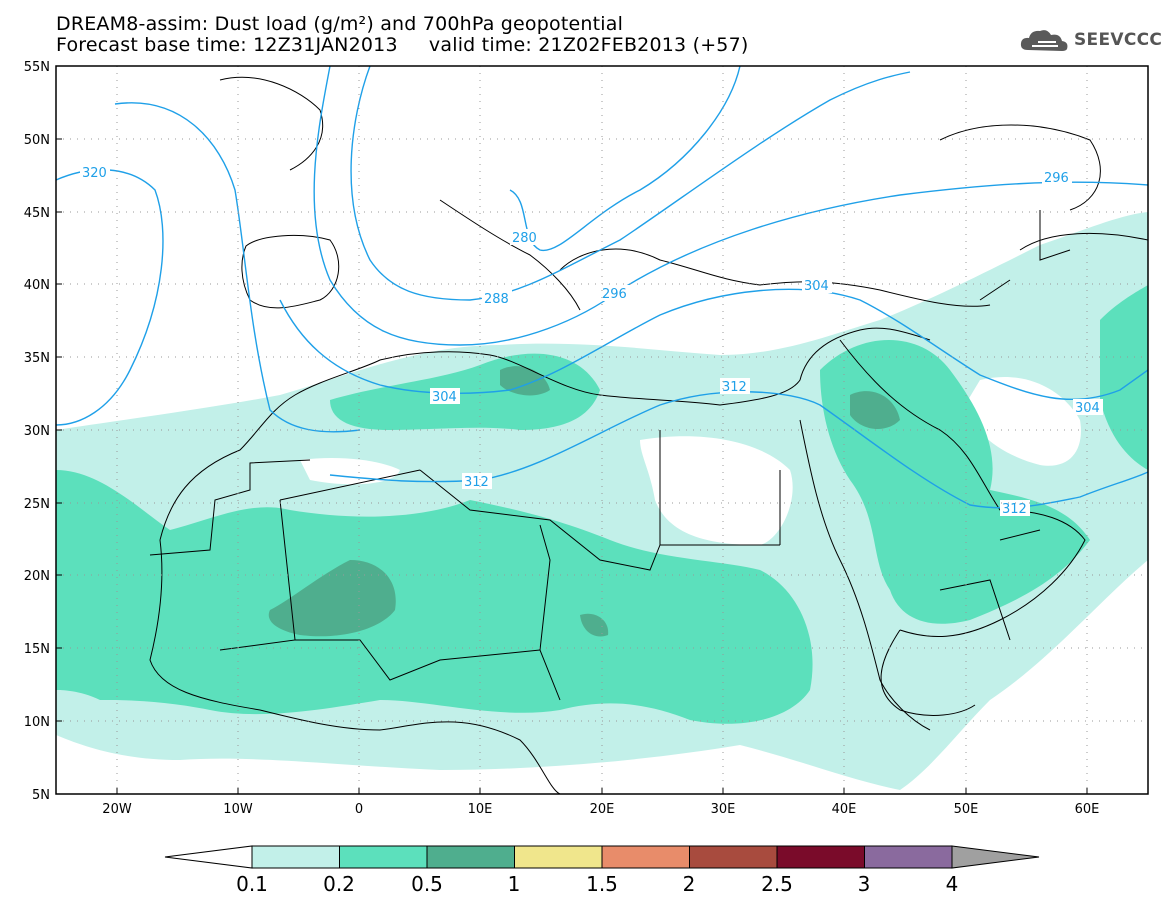  Describe the element at coordinates (1087, 809) in the screenshot. I see `lon-label: 60E` at that location.